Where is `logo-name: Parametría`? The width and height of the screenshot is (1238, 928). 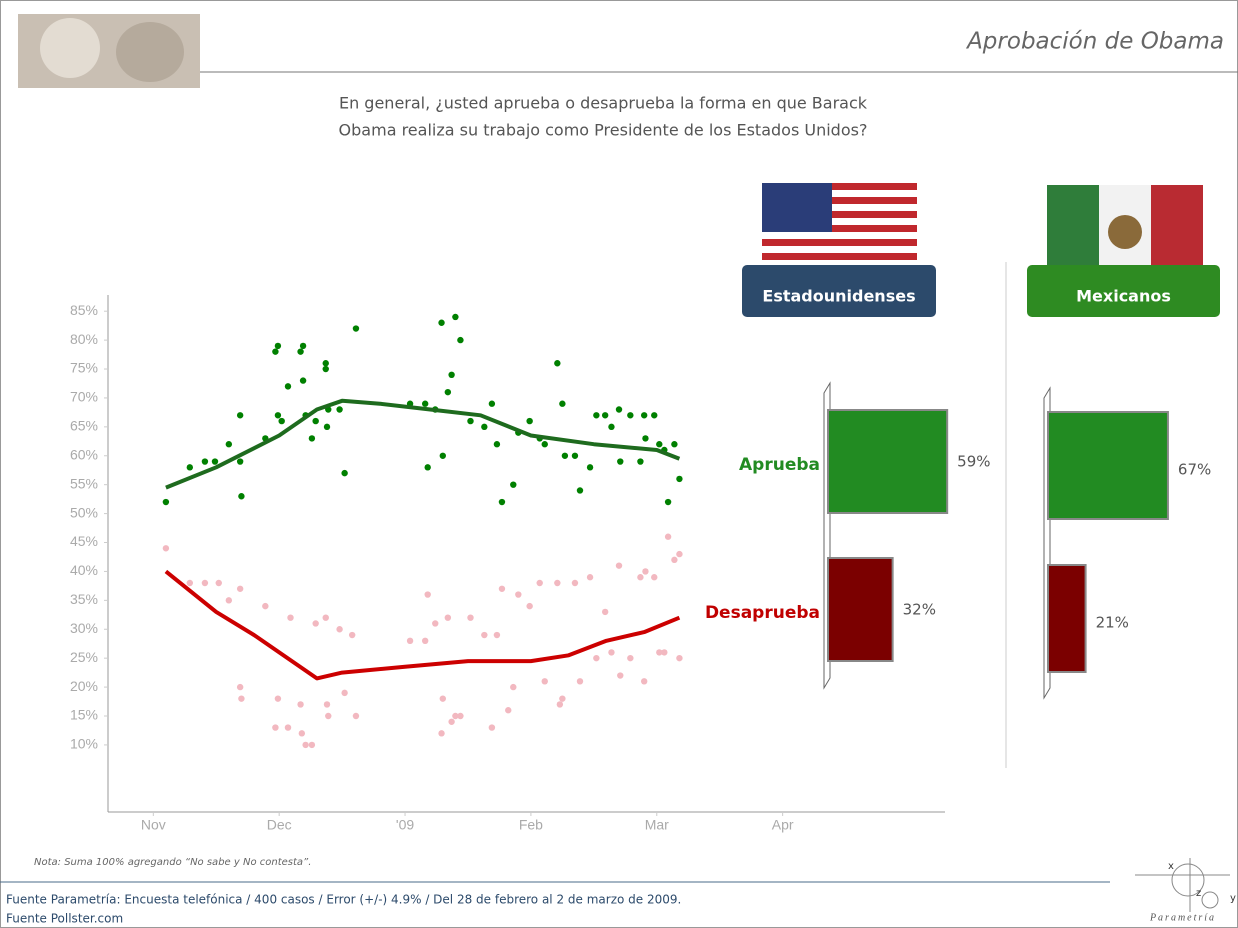 logo-name: Parametría is located at coordinates (1182, 917).